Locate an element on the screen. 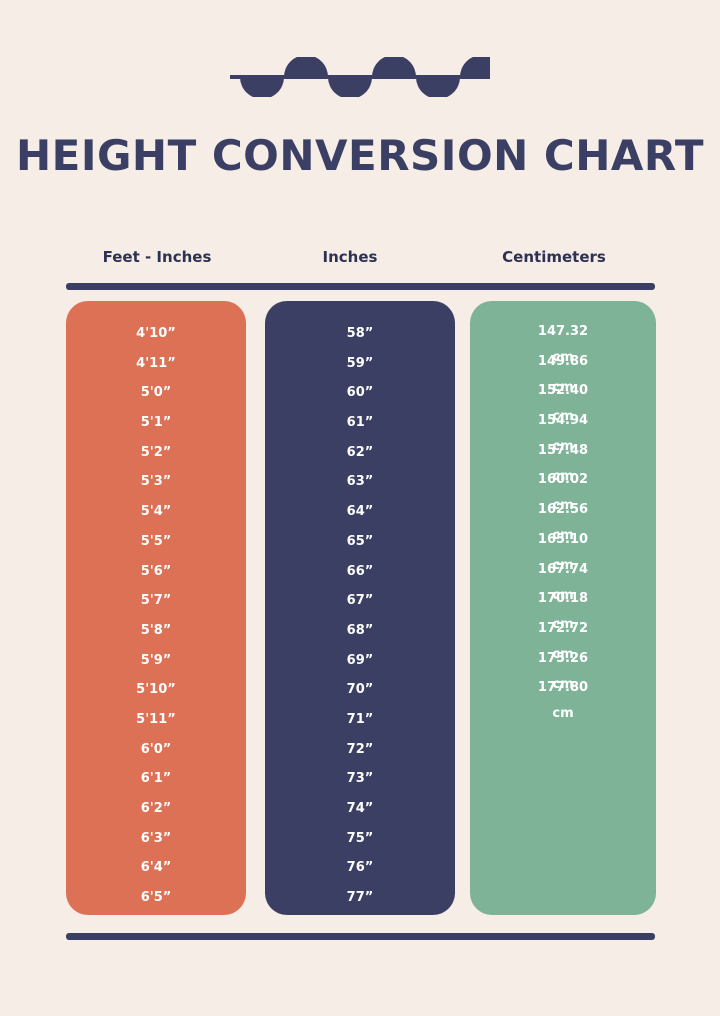  value-inches: 63” is located at coordinates (360, 482).